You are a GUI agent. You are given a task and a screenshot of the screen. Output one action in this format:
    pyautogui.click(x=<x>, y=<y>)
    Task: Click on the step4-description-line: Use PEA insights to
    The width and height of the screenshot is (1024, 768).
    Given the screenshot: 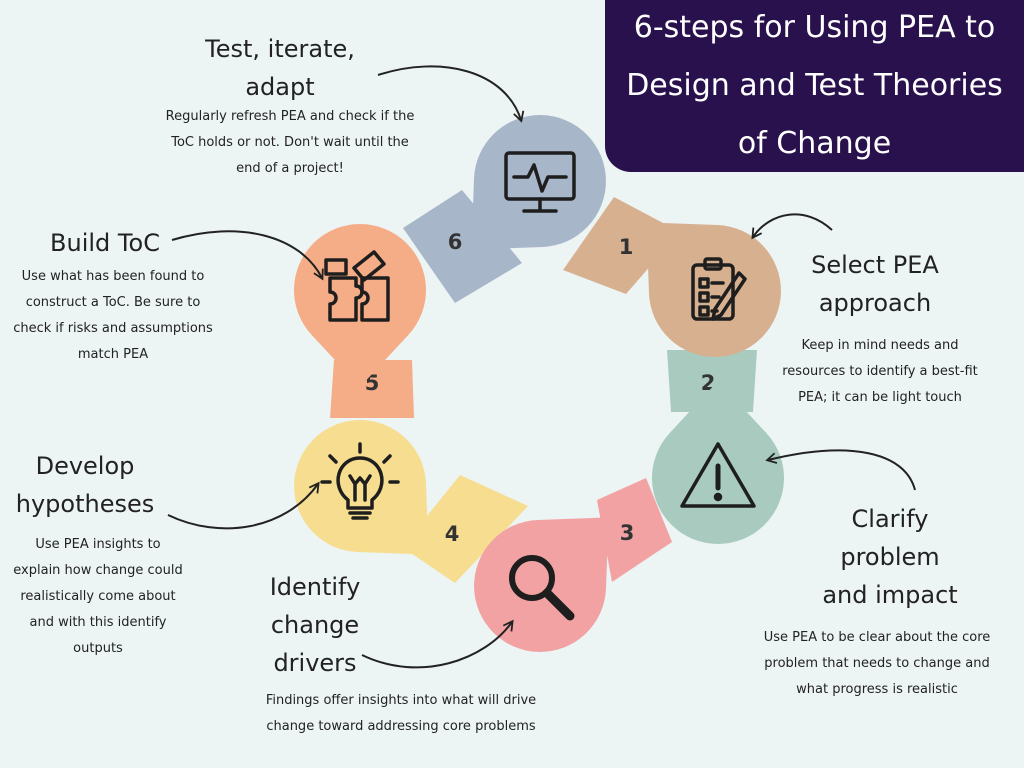 What is the action you would take?
    pyautogui.click(x=98, y=544)
    